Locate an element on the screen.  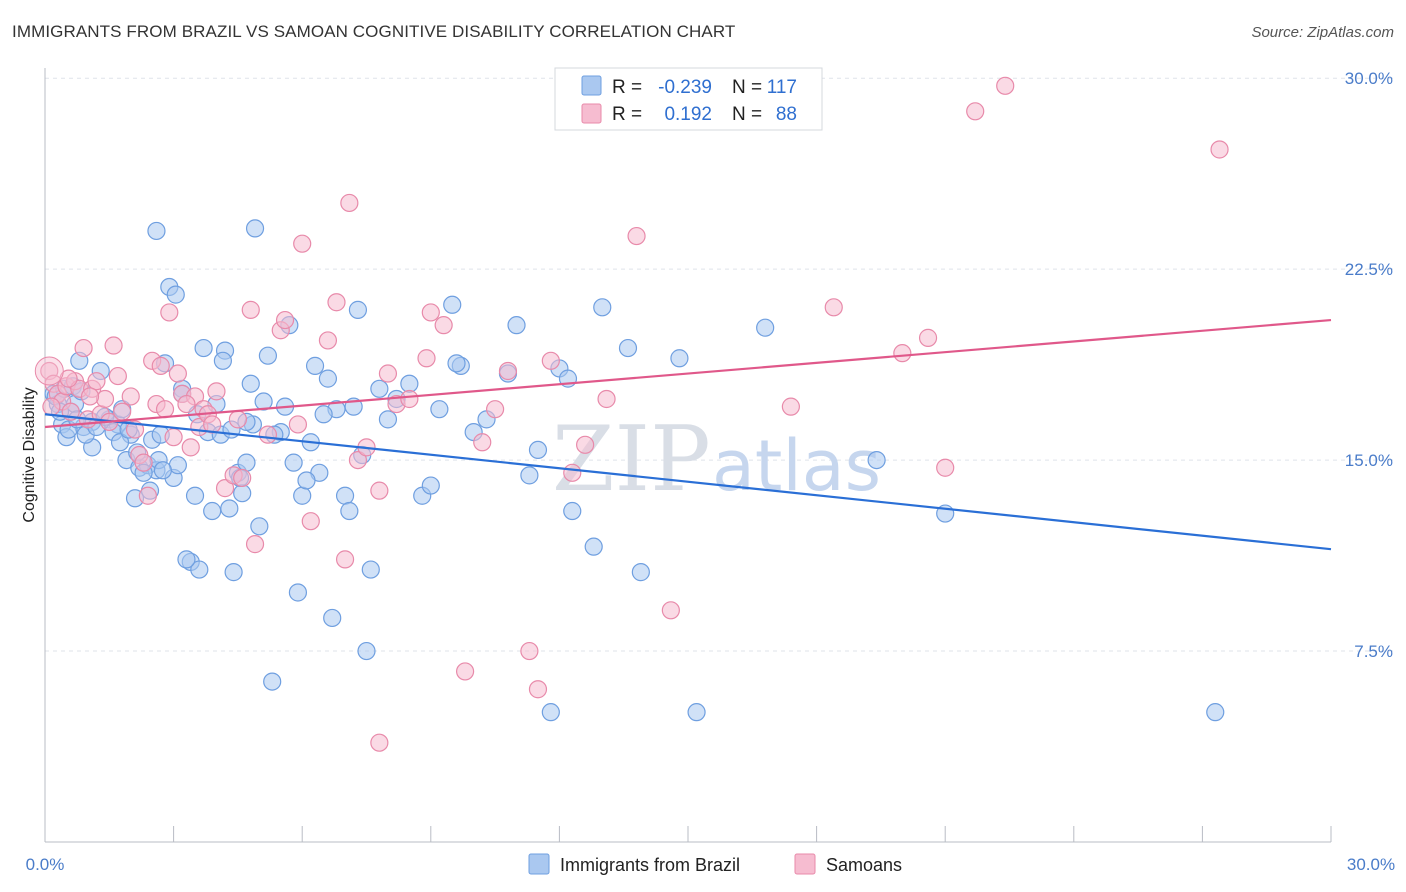
correlation-legend: R = -0.239 N = 117 R = 0.192 N = 88 is located at coordinates (688, 99).